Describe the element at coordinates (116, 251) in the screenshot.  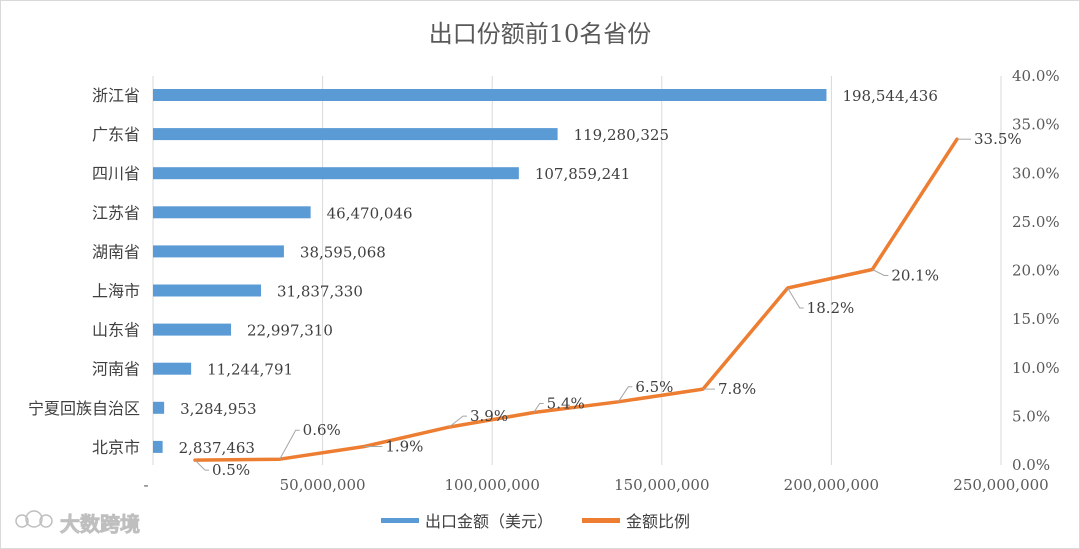
I see `category-label-4: 湖南省` at that location.